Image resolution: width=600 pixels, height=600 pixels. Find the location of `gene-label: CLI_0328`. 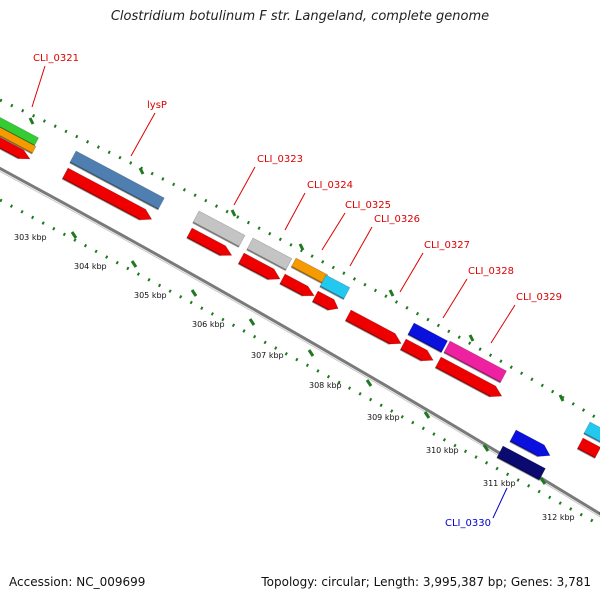

gene-label: CLI_0328 is located at coordinates (491, 271).